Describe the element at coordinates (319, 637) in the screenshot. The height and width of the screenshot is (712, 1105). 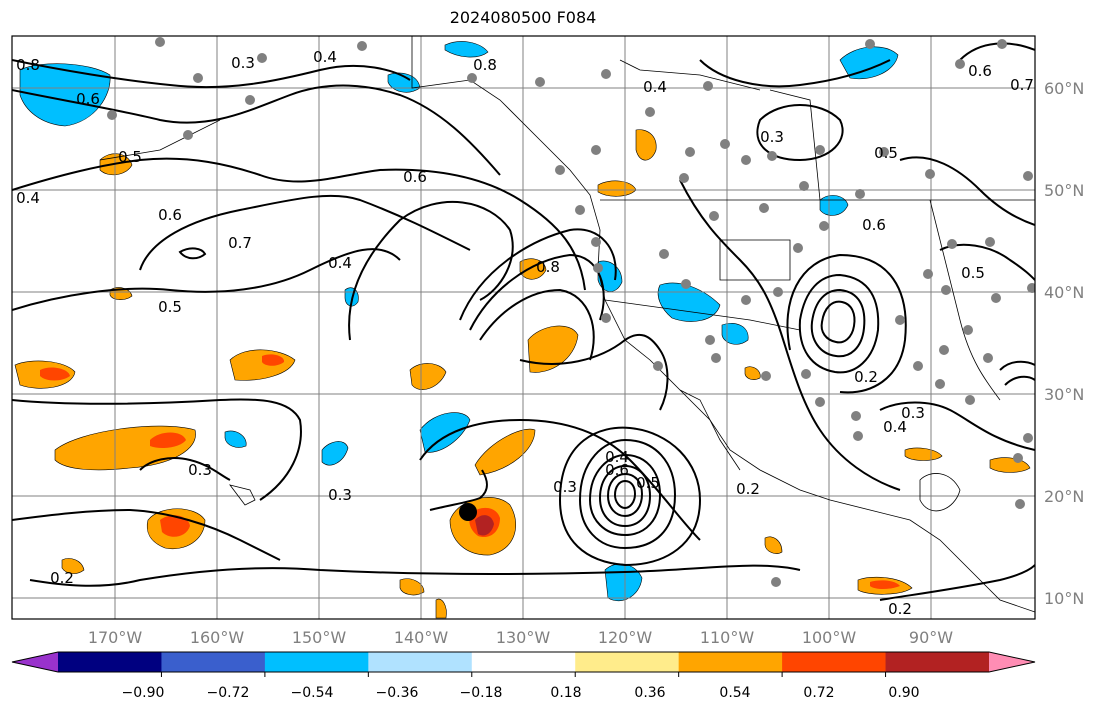
I see `lon-label: 150°W` at that location.